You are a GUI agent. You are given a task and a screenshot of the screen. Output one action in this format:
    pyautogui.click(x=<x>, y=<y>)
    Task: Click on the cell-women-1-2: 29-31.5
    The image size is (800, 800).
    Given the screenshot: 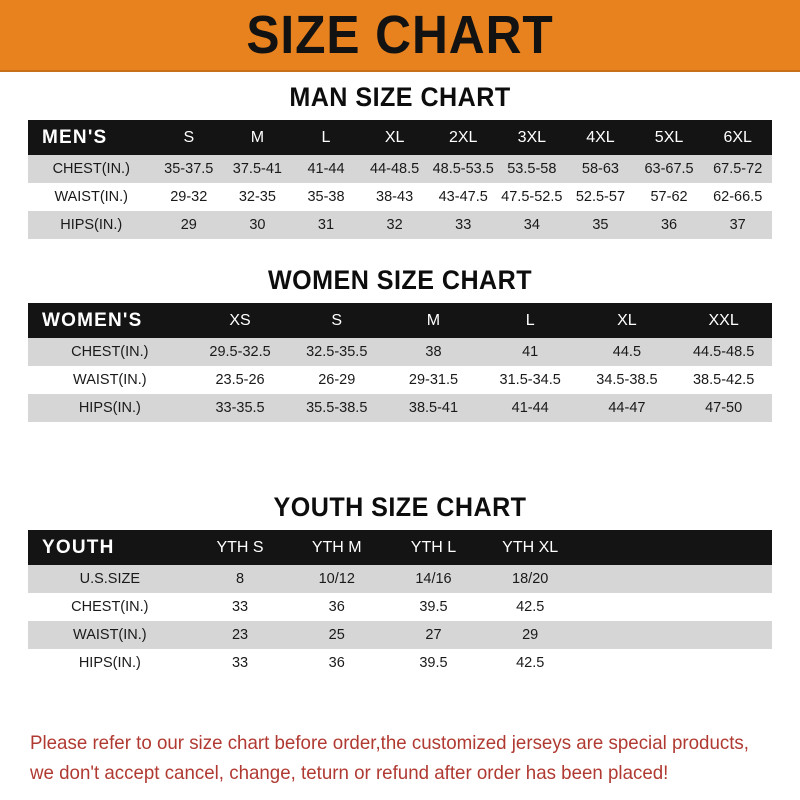 What is the action you would take?
    pyautogui.click(x=433, y=380)
    